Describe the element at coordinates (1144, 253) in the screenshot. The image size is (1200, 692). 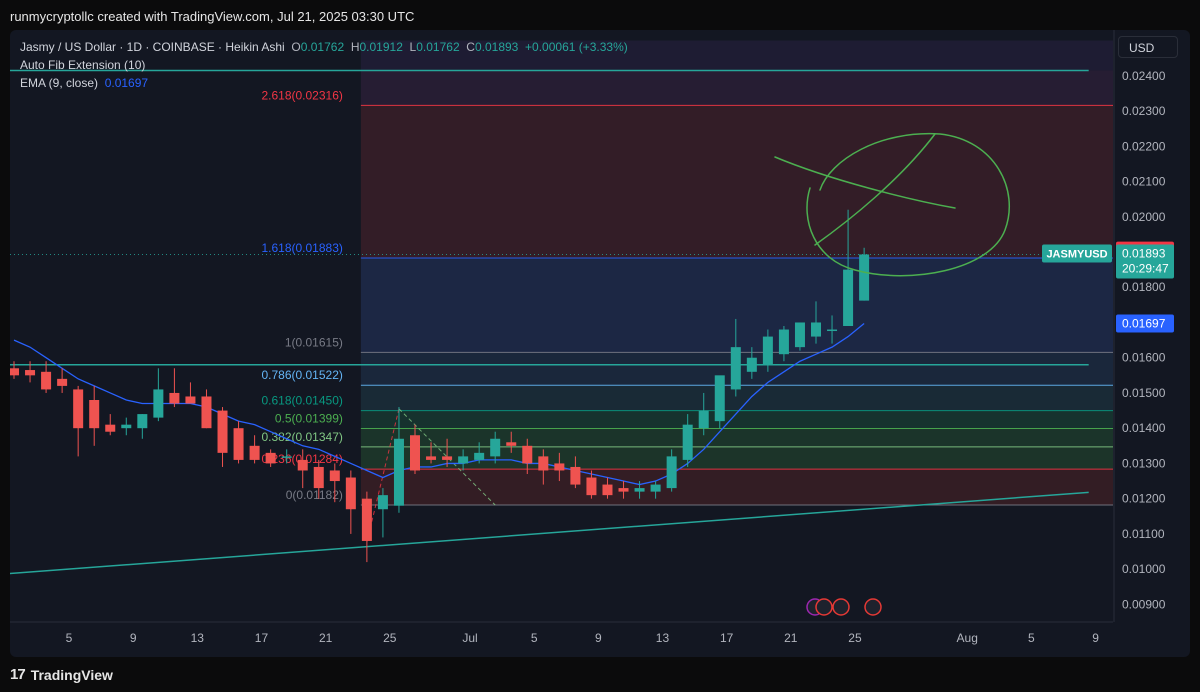
I see `last-price-value: 0.01893` at that location.